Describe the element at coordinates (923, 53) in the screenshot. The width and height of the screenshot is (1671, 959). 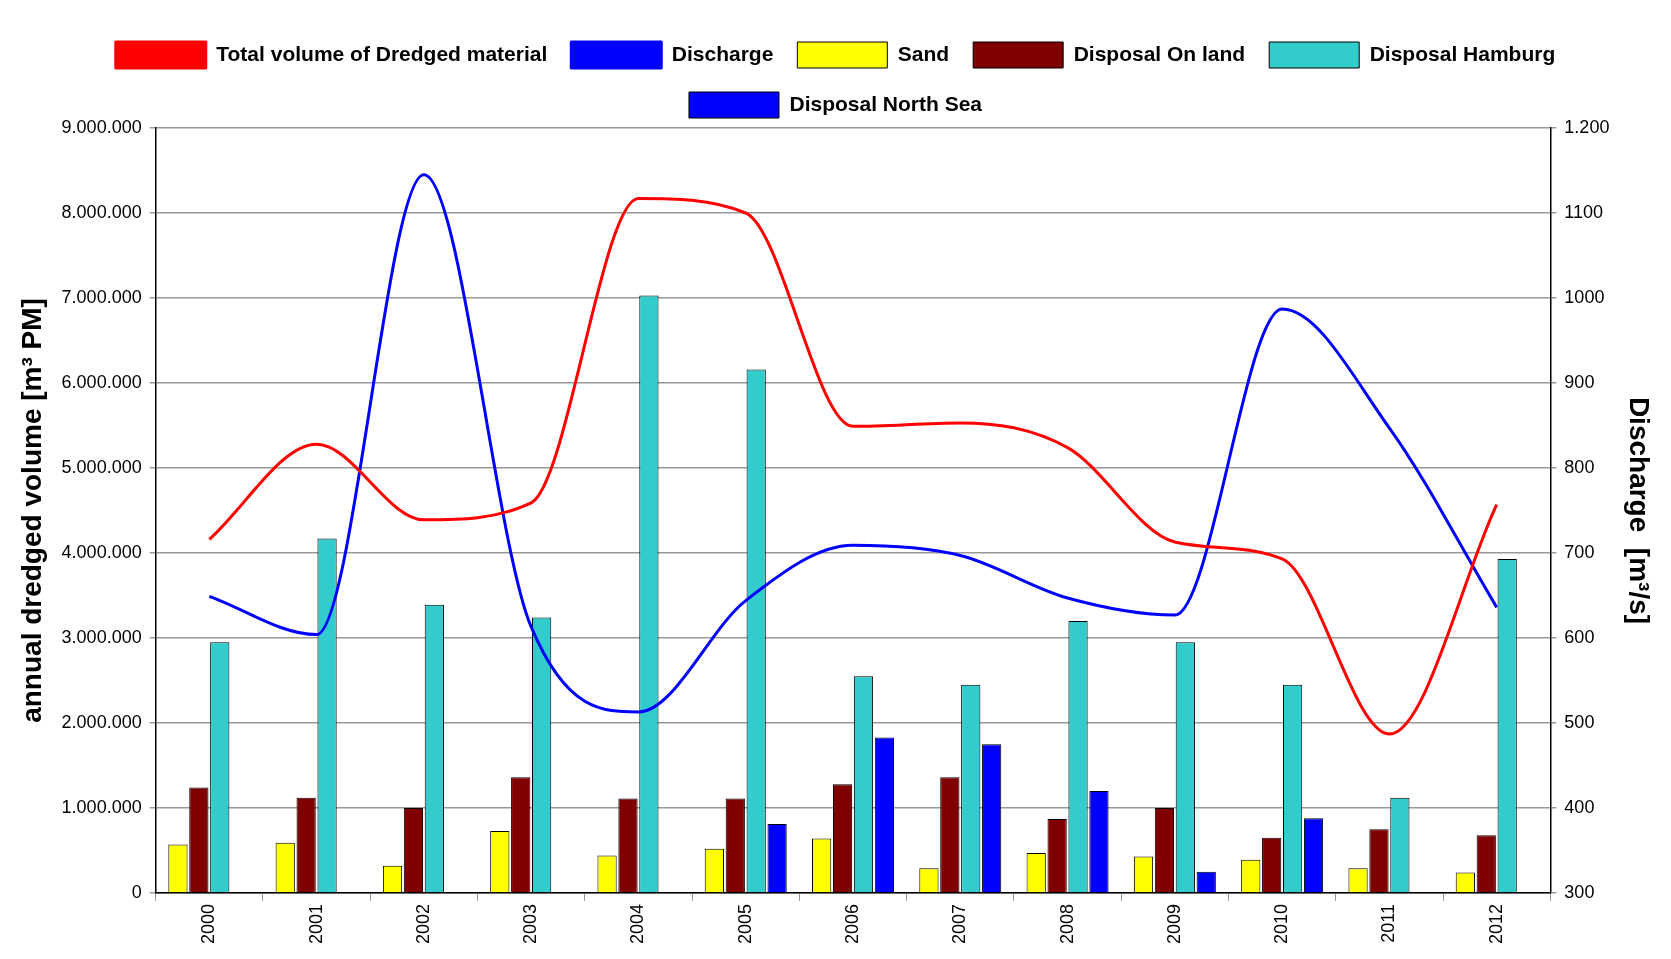
I see `legend-label: Sand` at that location.